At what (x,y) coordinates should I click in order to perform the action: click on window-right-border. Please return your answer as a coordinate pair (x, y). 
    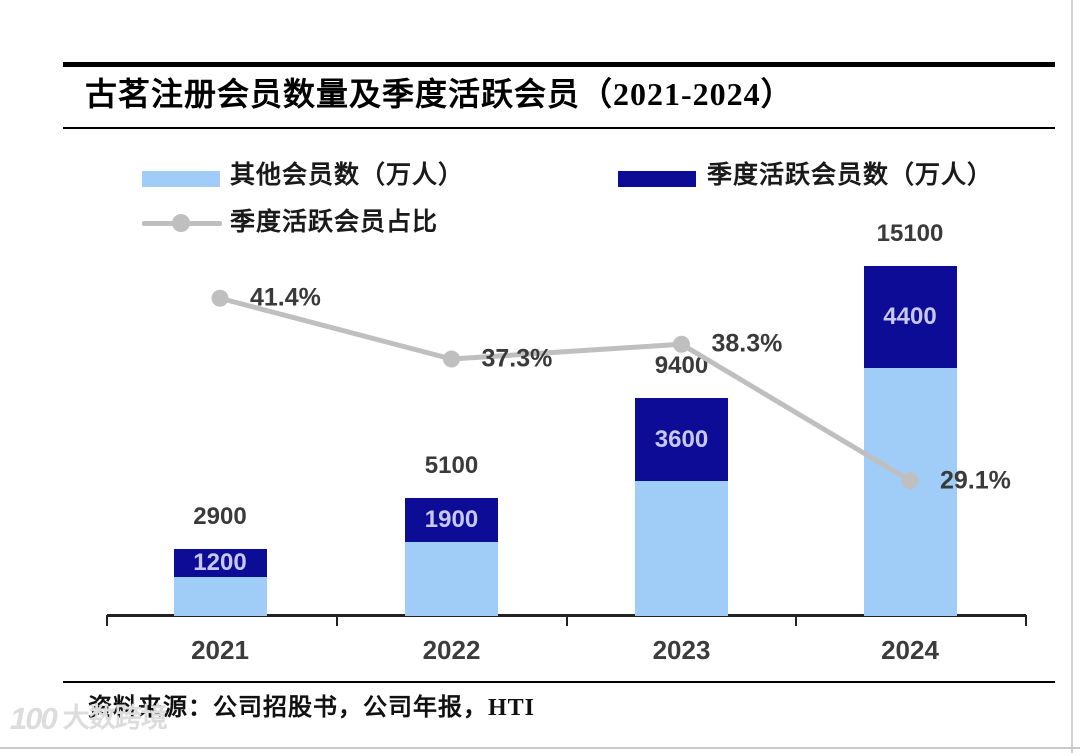
    Looking at the image, I should click on (1072, 376).